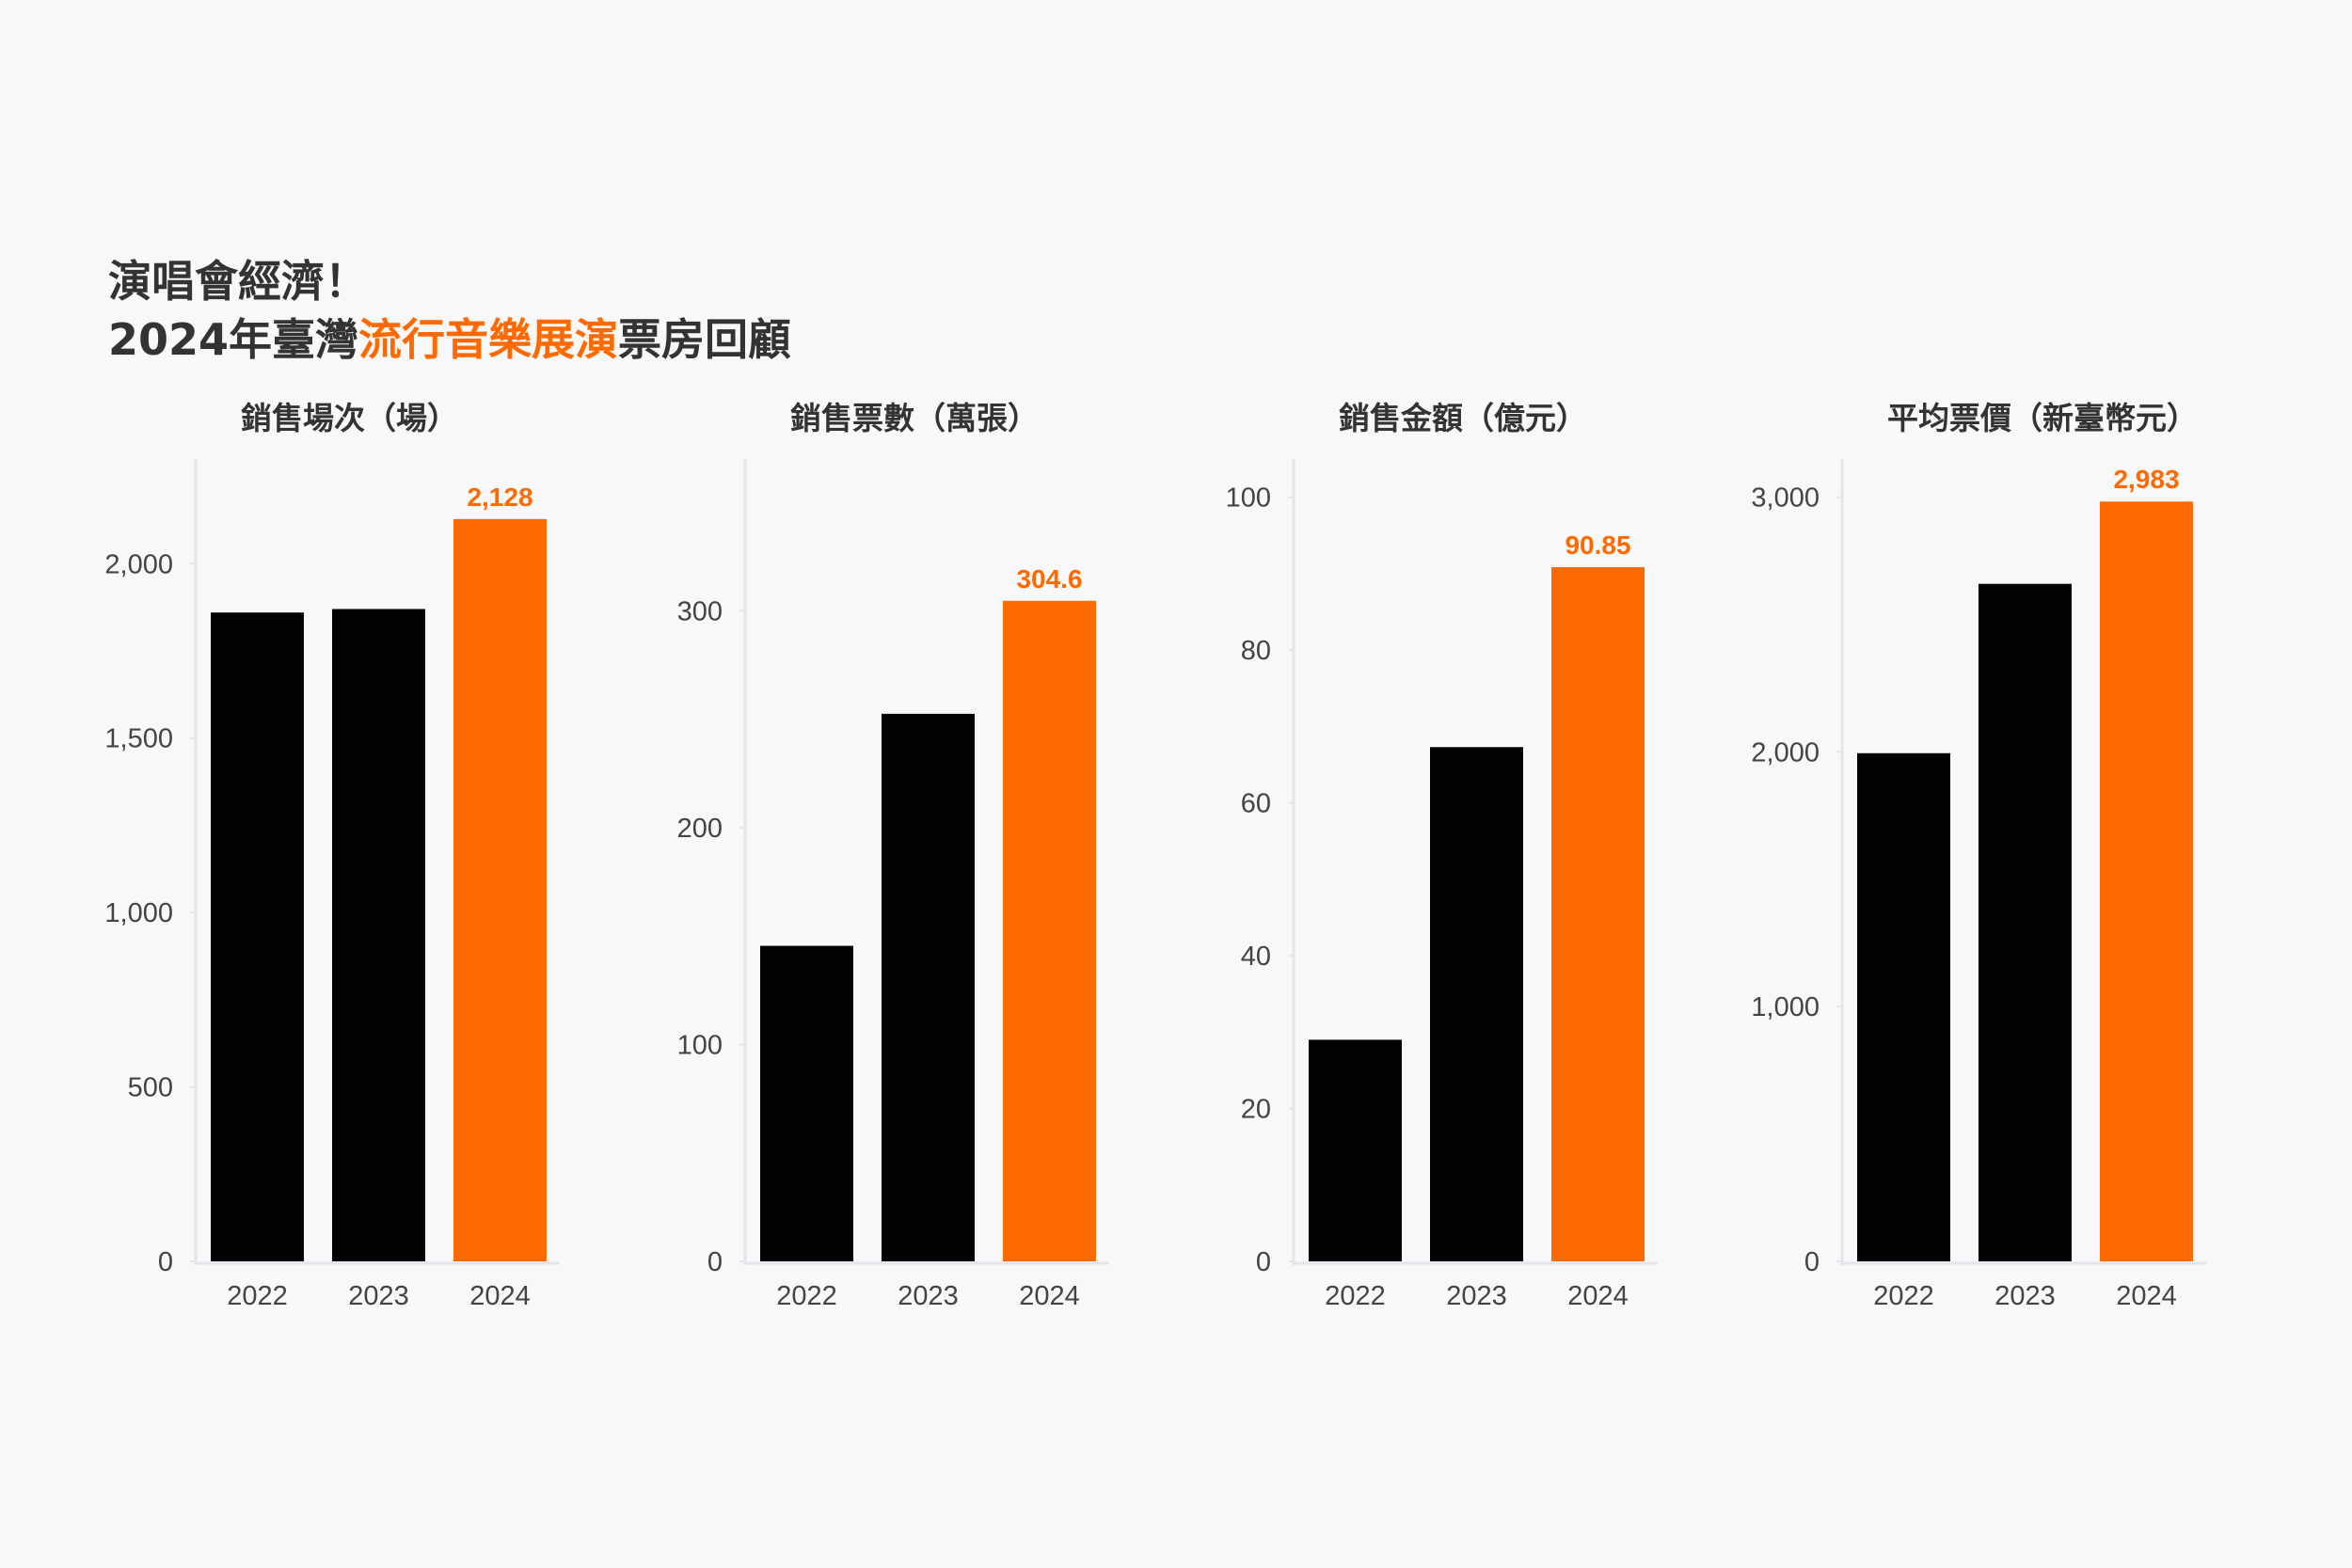  Describe the element at coordinates (2146, 479) in the screenshot. I see `data-label: 2,983` at that location.